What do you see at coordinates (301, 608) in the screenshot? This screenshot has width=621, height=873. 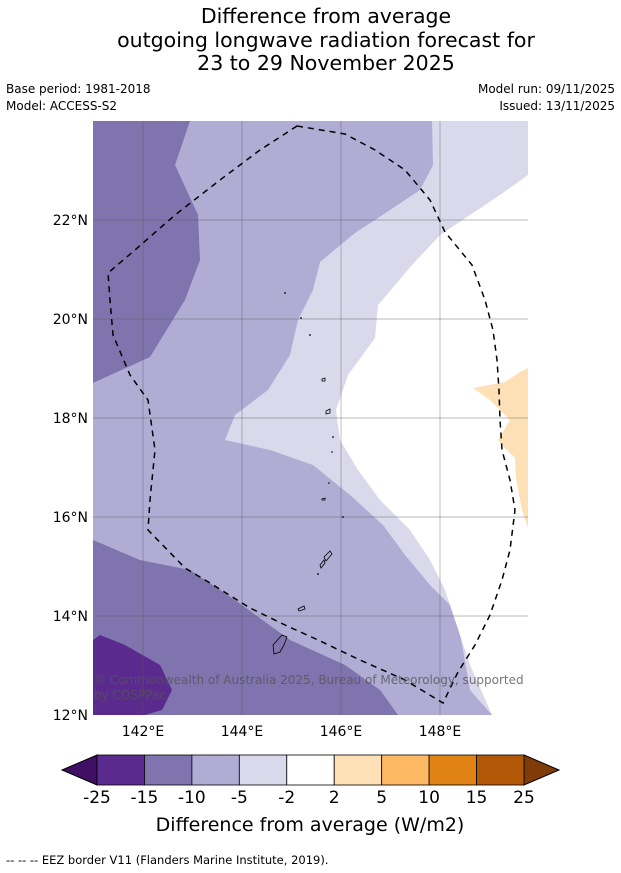 I see `island-rota` at bounding box center [301, 608].